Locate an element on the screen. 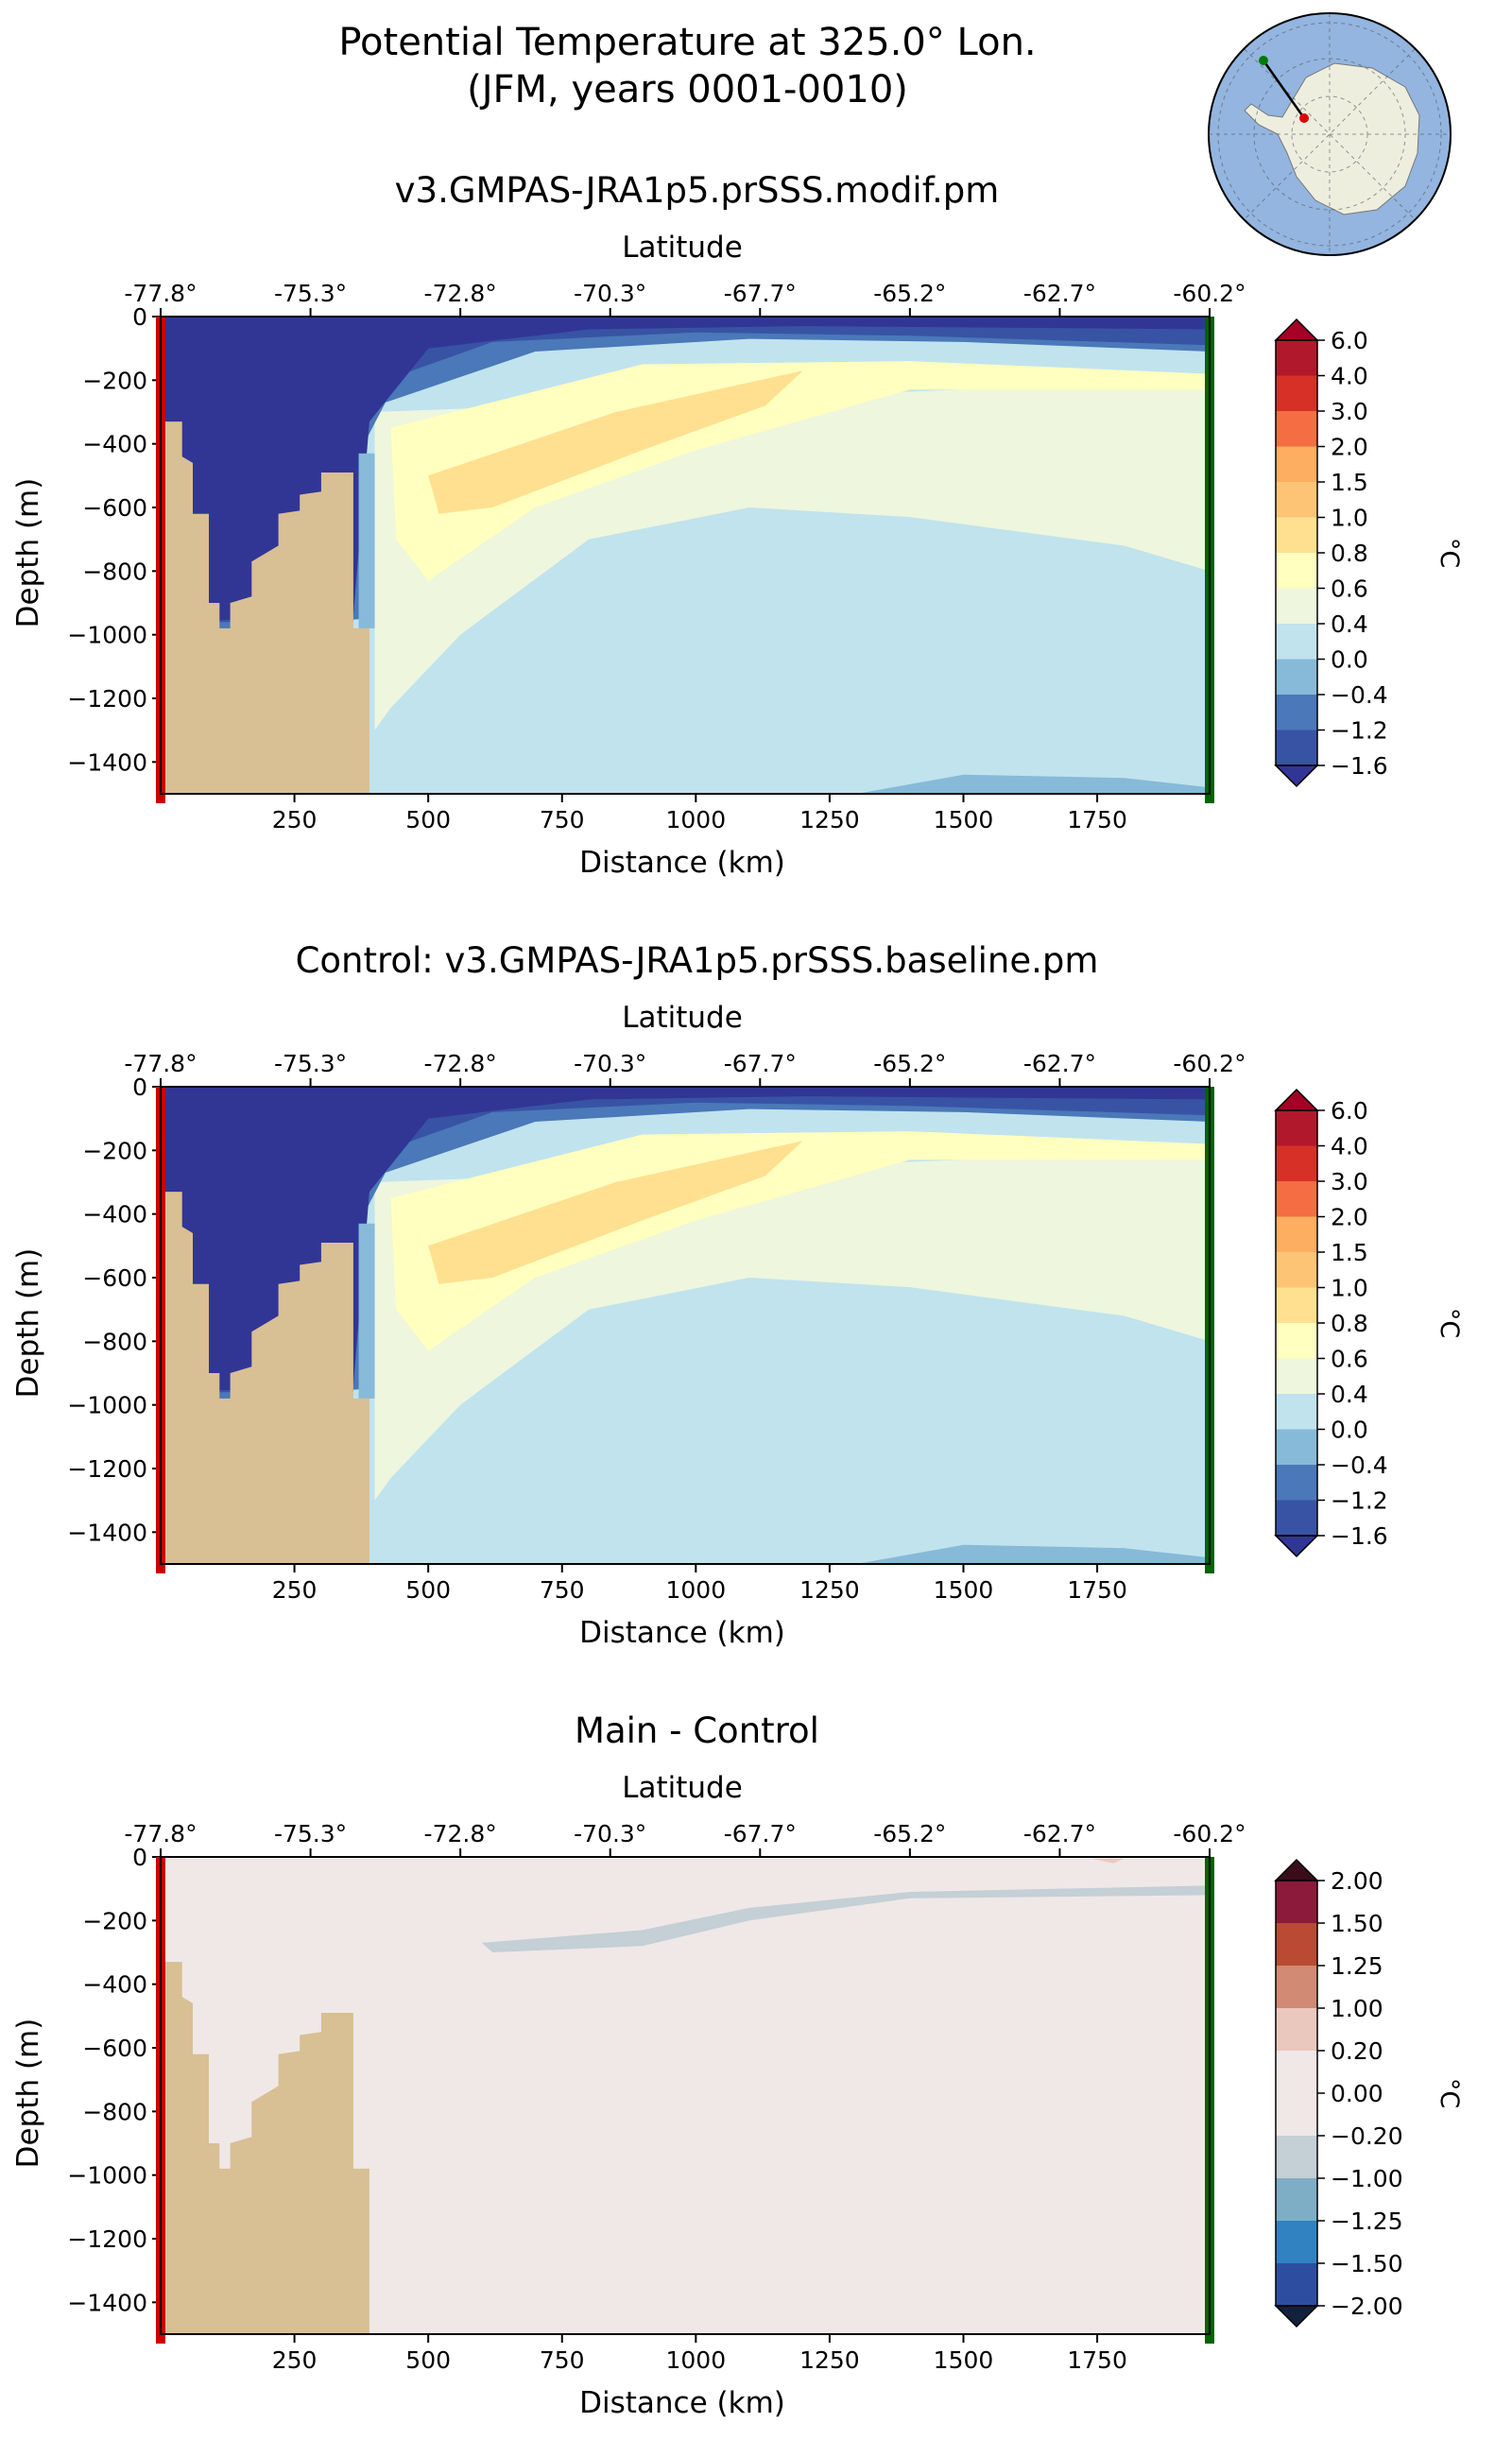 This screenshot has width=1512, height=2457. figure-subtitle: (JFM, years 0001-0010) is located at coordinates (687, 90).